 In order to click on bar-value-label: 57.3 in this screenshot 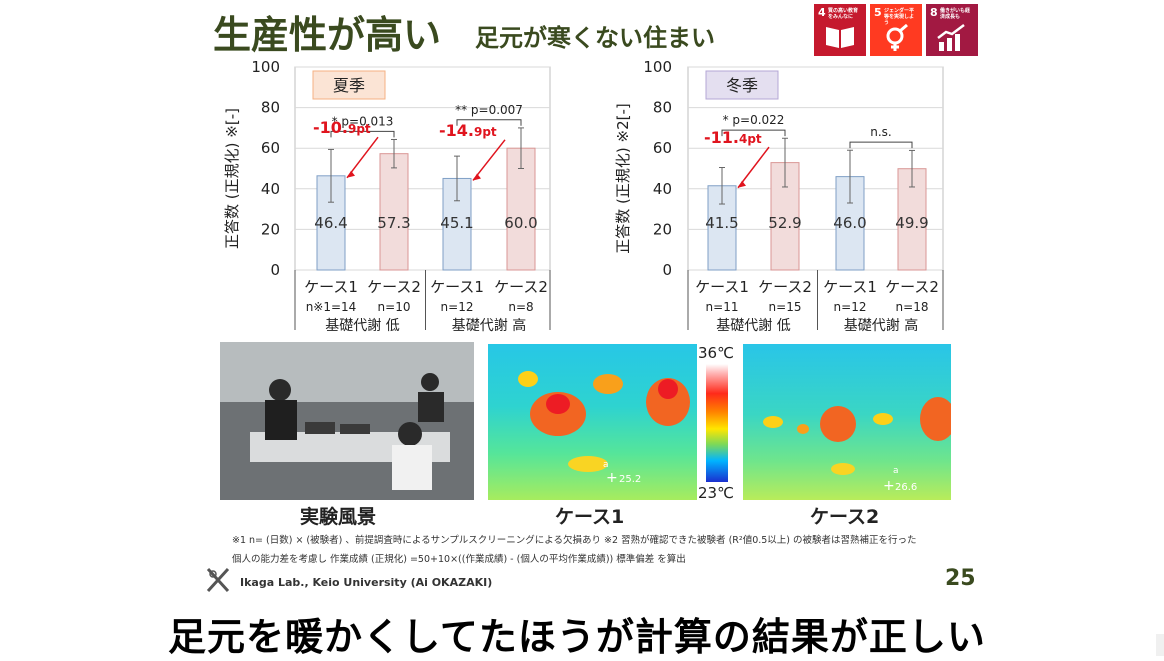, I will do `click(393, 223)`.